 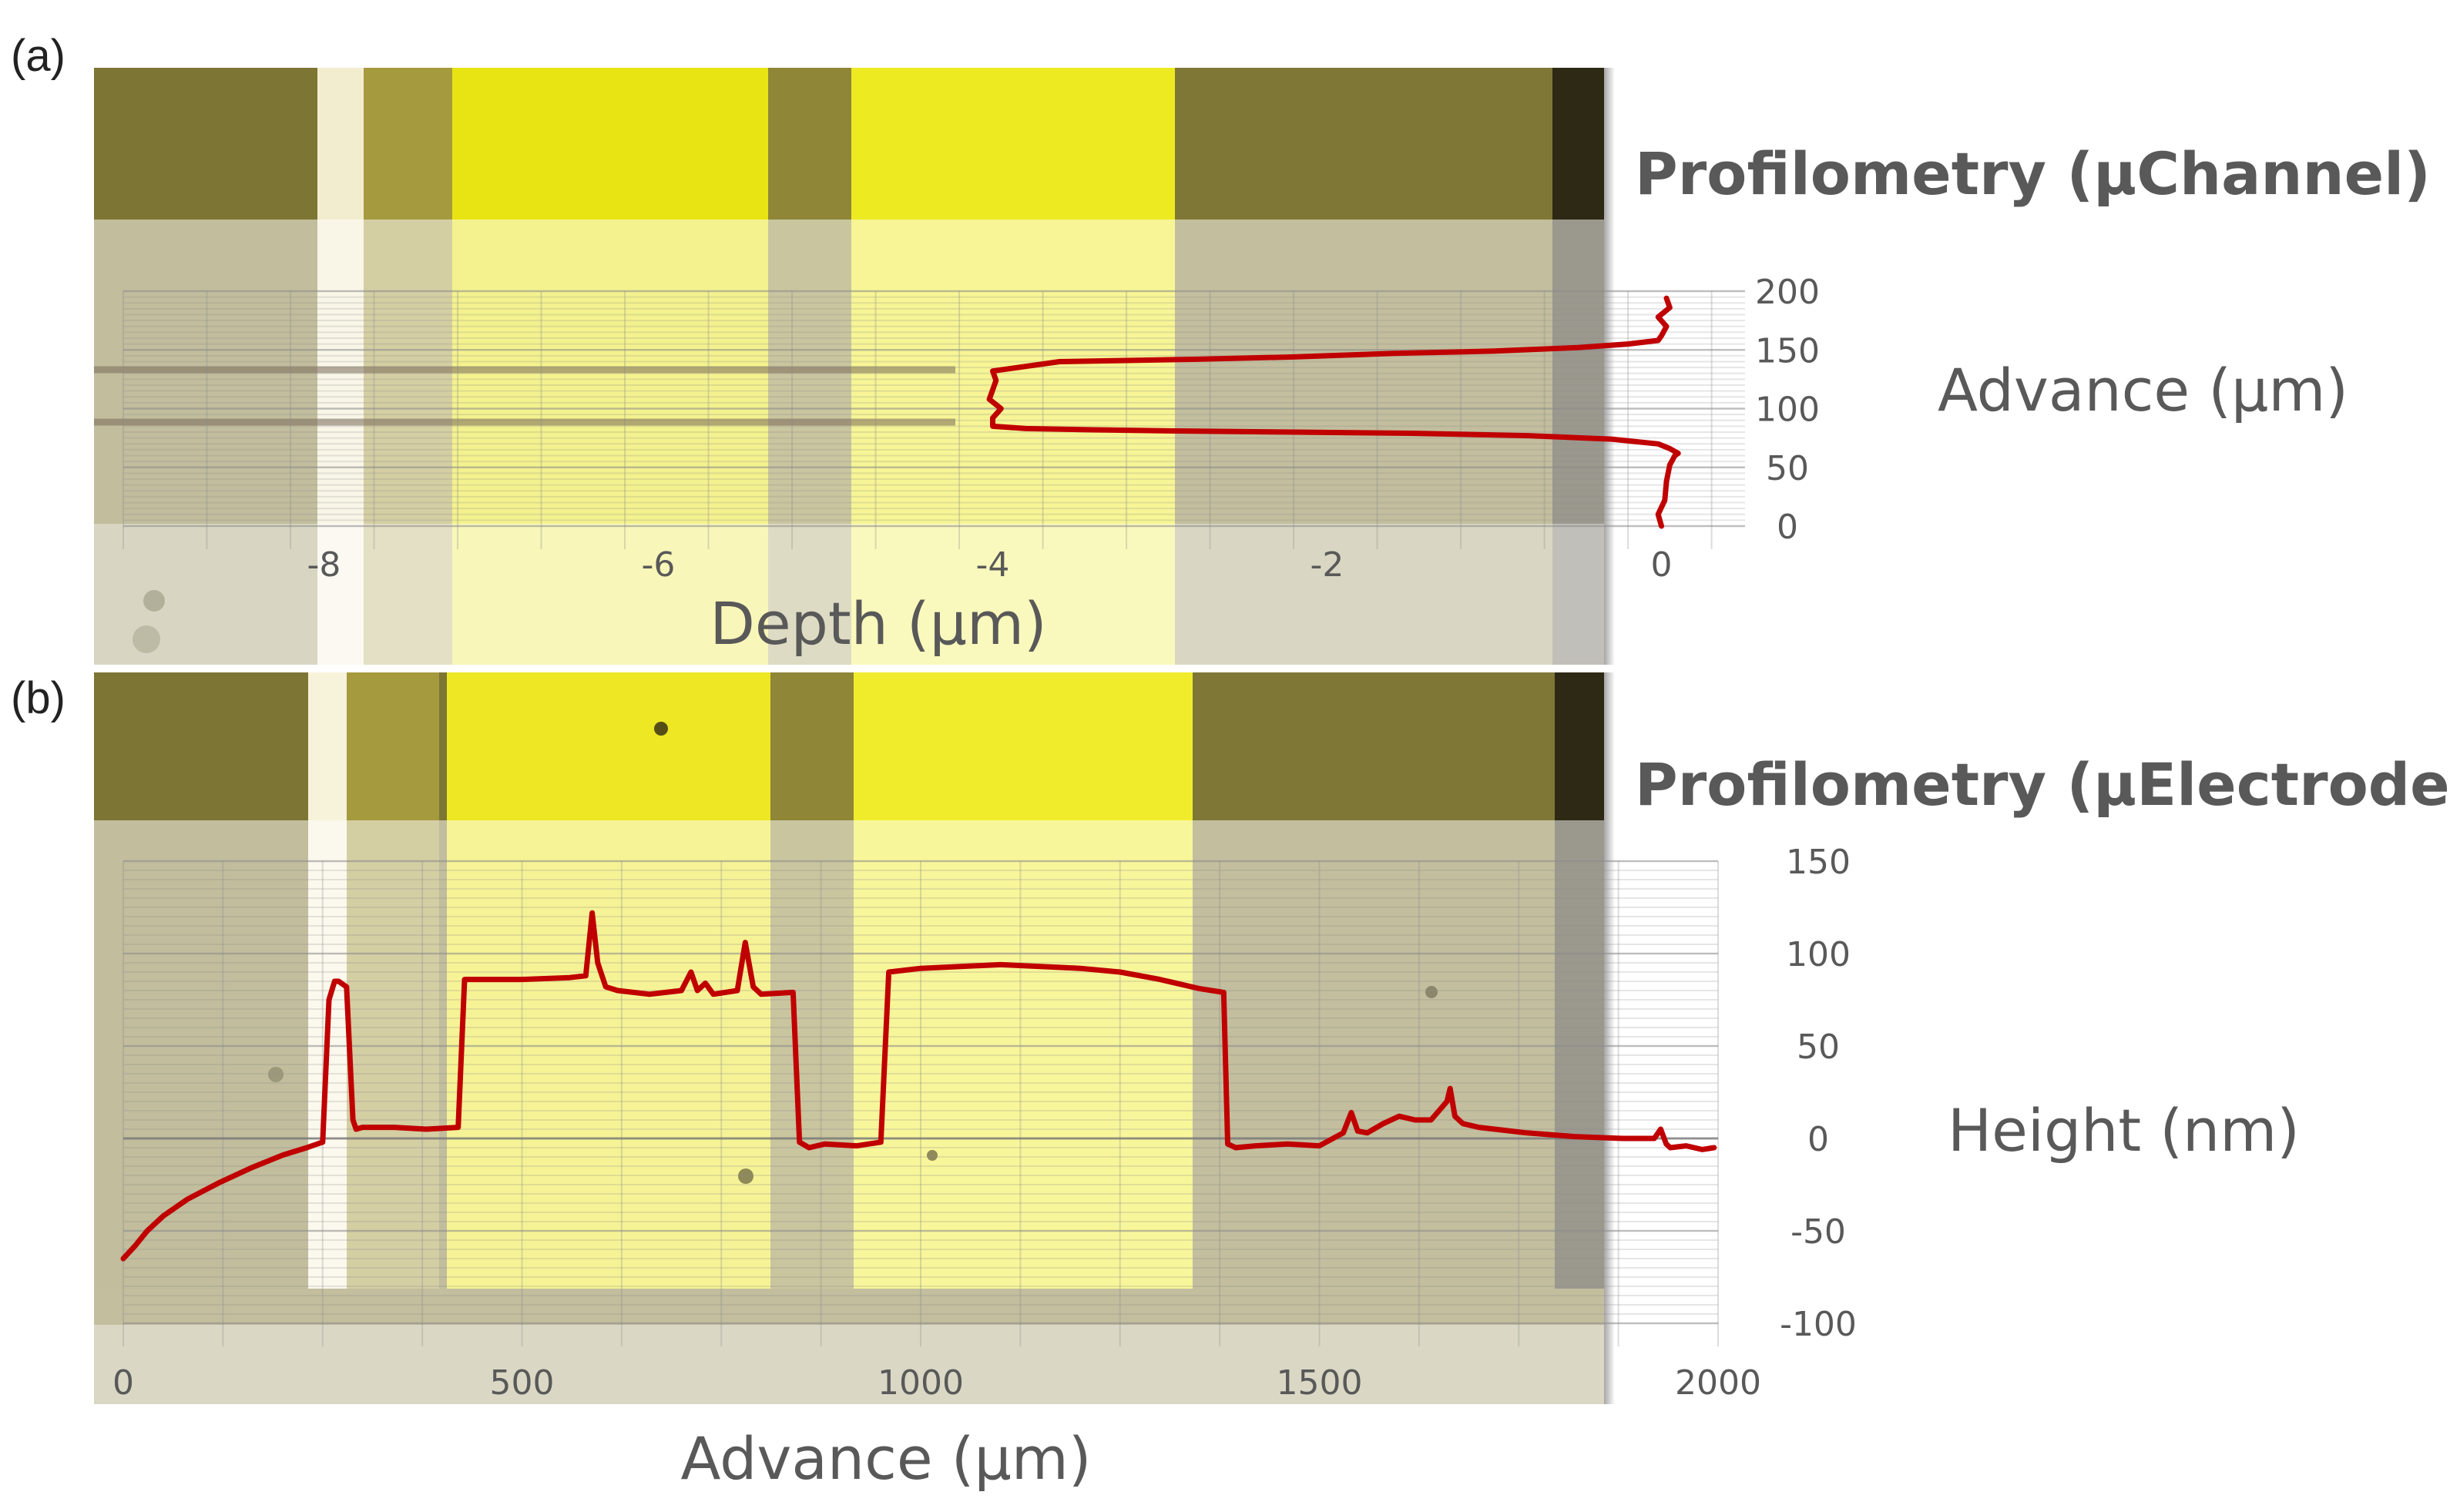 I want to click on x-tick-label: -2, so click(x=1327, y=565).